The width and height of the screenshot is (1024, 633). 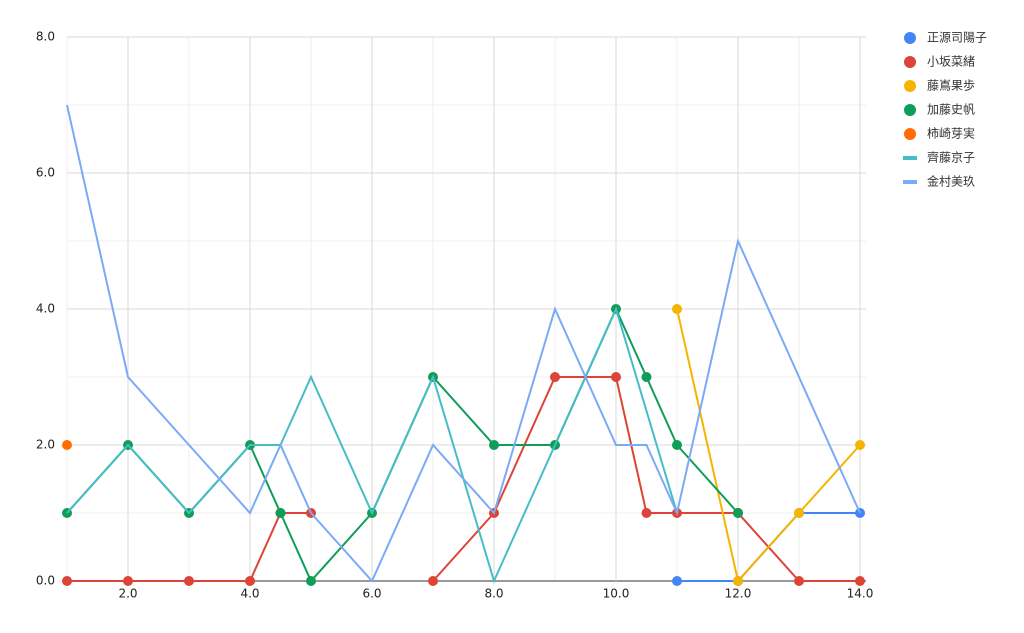 What do you see at coordinates (45, 309) in the screenshot?
I see `y-tick-label: 4.0` at bounding box center [45, 309].